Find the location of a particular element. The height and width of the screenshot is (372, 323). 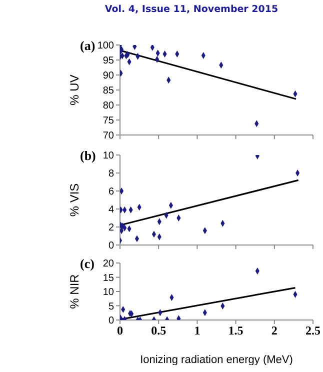

y-tick-label: 90 is located at coordinates (108, 76).